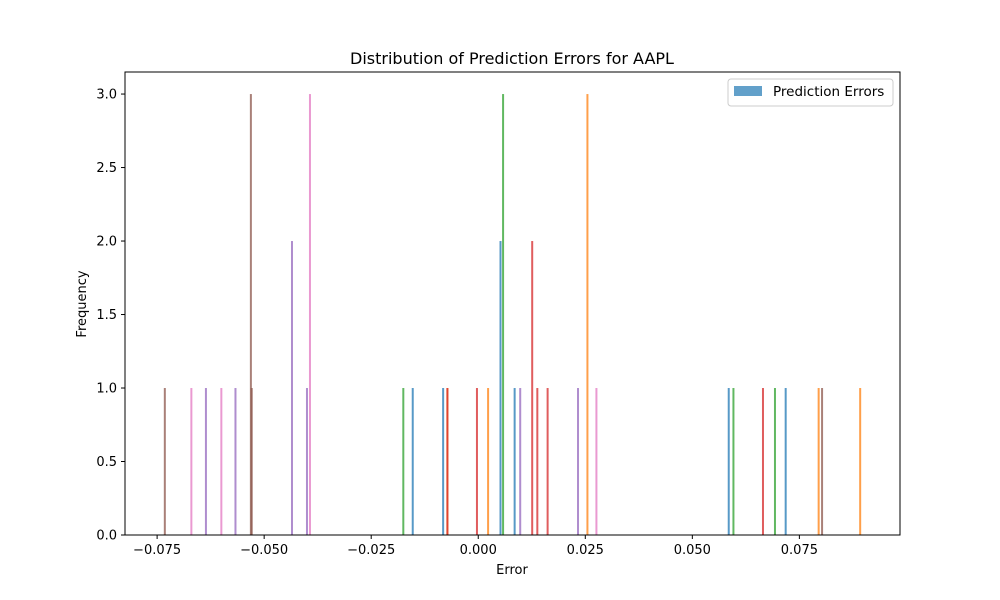 The height and width of the screenshot is (600, 1000). Describe the element at coordinates (828, 92) in the screenshot. I see `legend-label: Prediction Errors` at that location.